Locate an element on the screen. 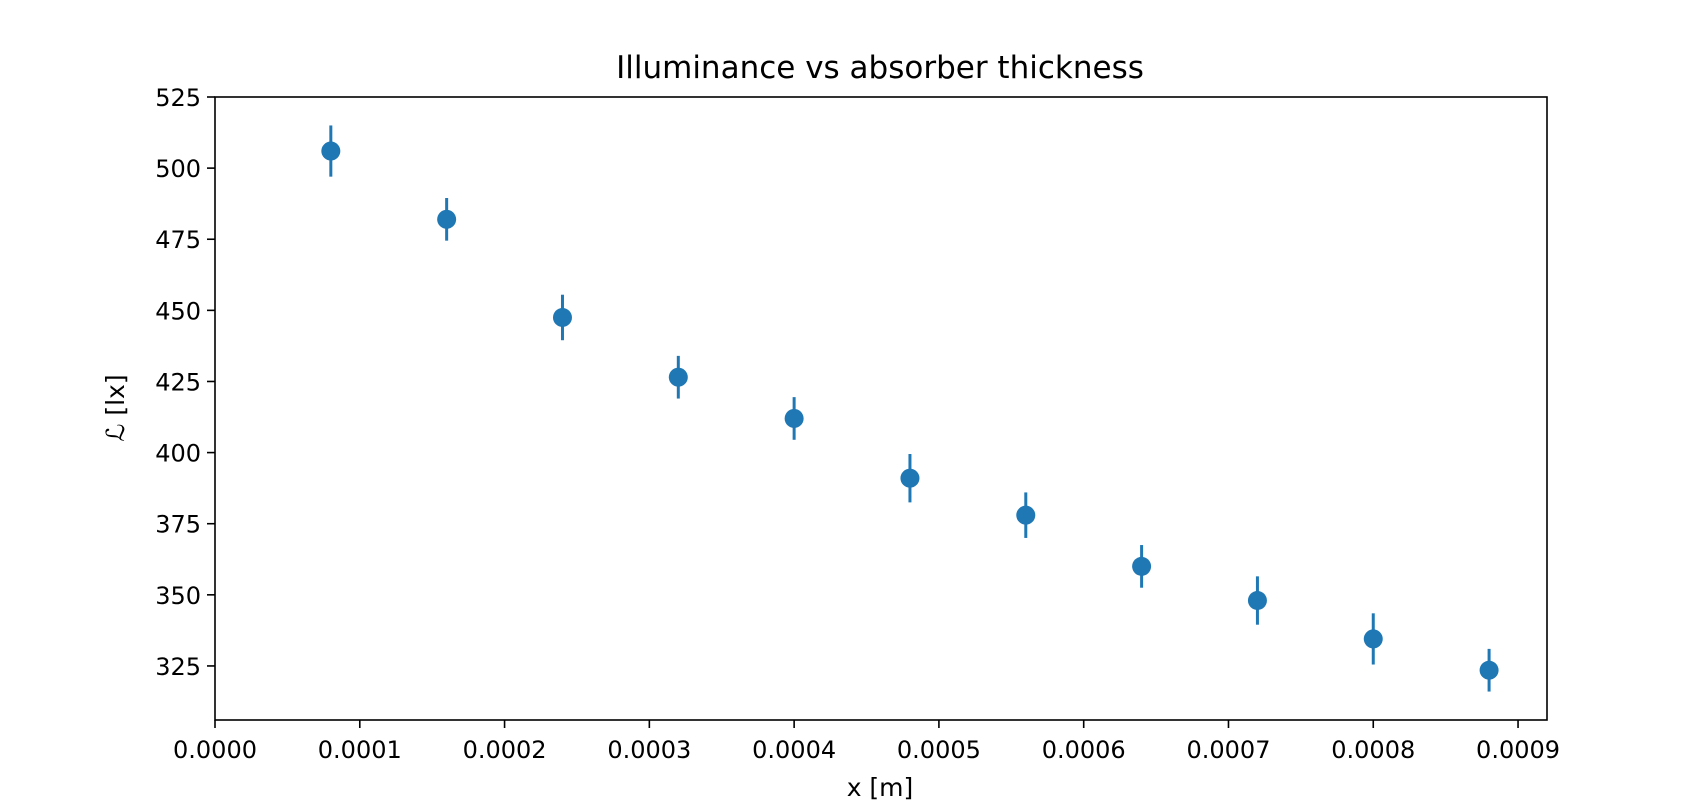  y-tick-label: 450 is located at coordinates (178, 311).